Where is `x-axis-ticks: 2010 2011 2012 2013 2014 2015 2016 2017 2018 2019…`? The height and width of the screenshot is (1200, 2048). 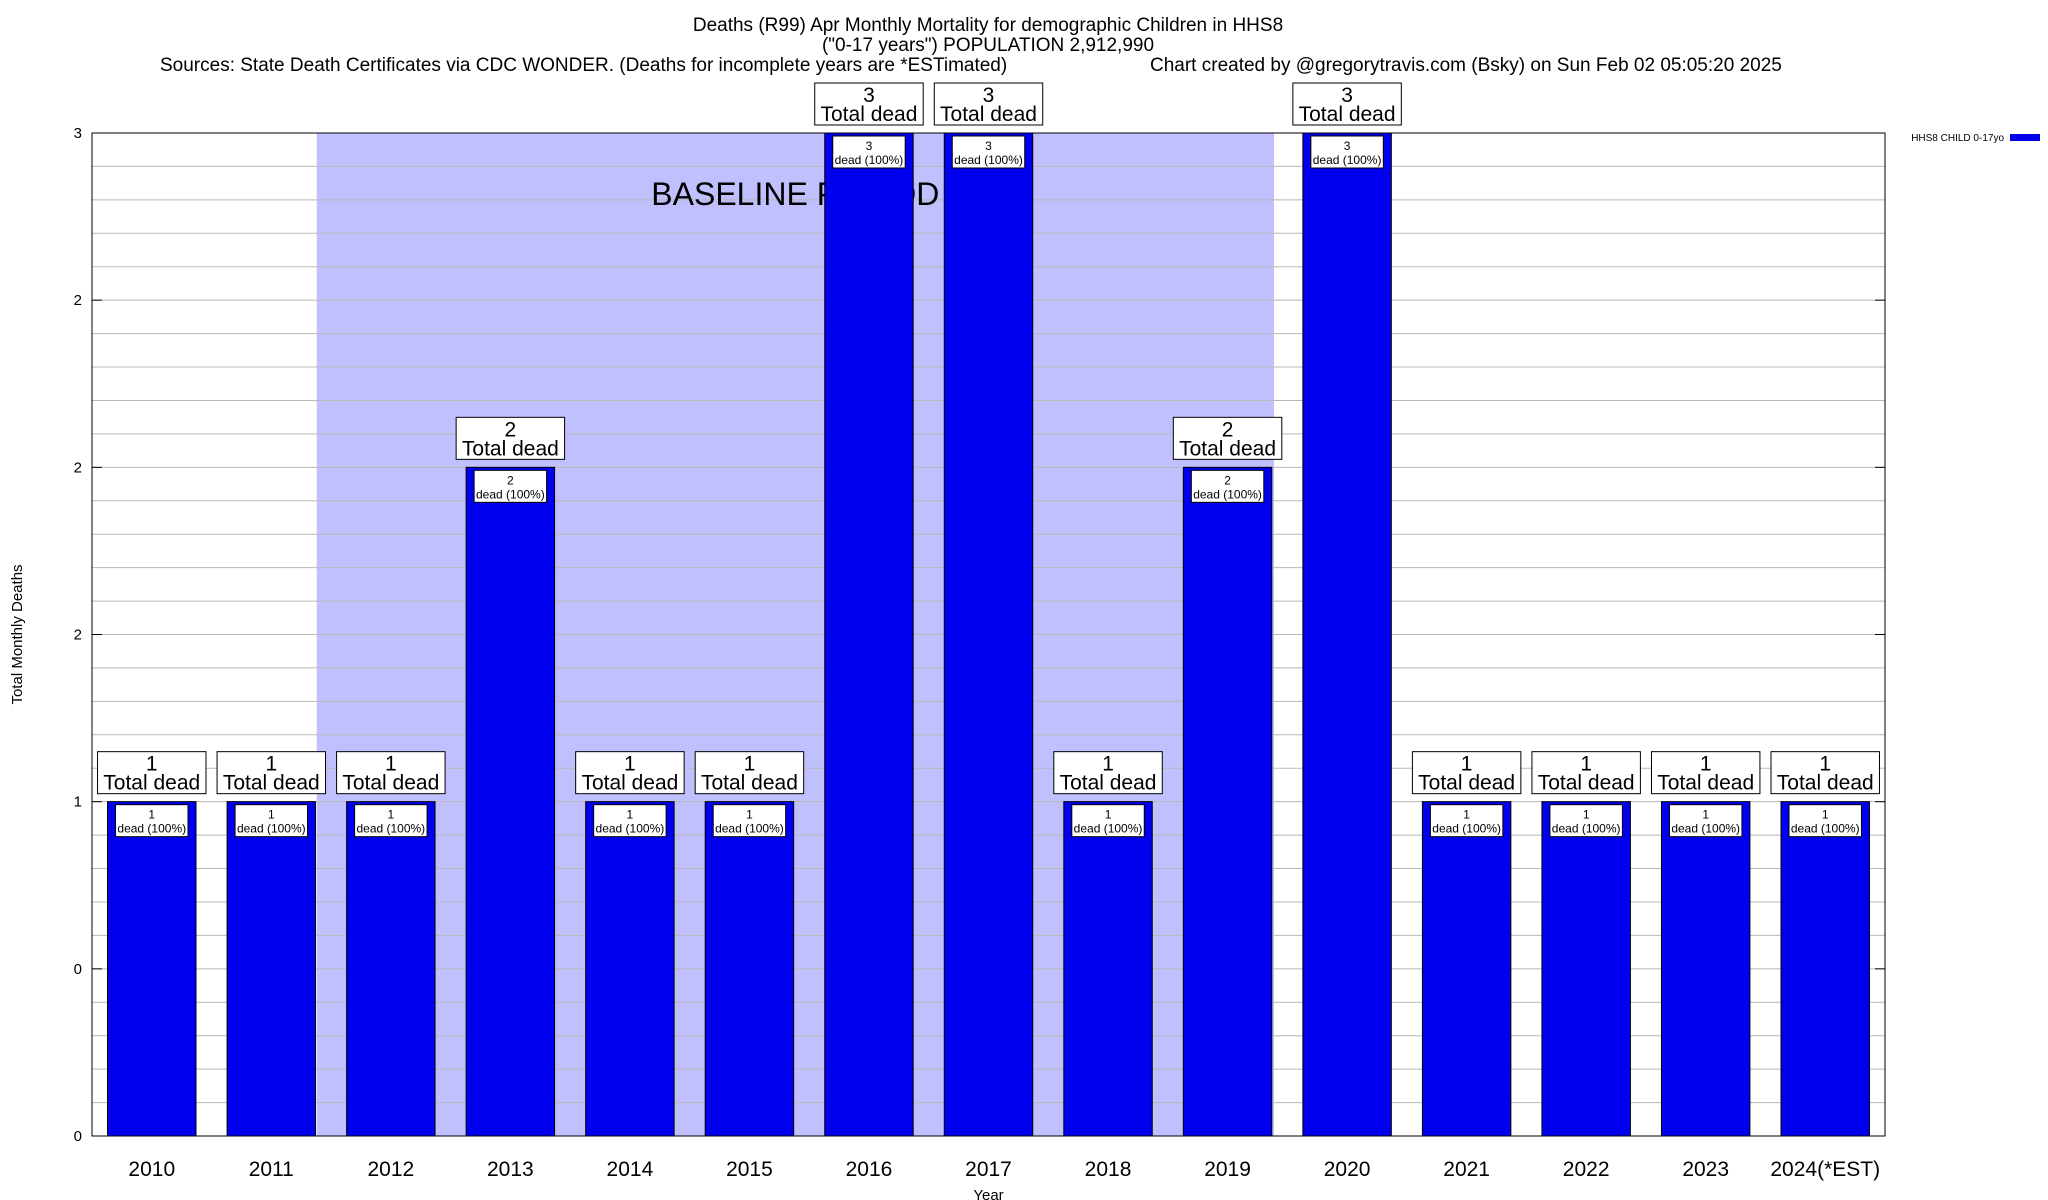 x-axis-ticks: 2010 2011 2012 2013 2014 2015 2016 2017 2018 2019… is located at coordinates (1004, 1169).